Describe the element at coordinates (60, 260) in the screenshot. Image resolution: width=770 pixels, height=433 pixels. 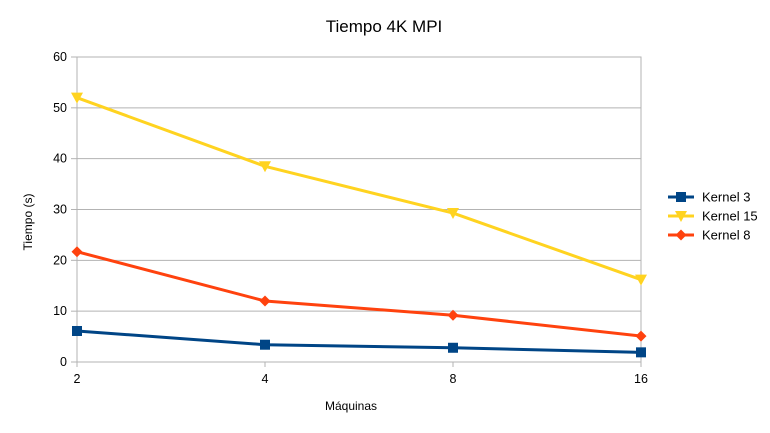
I see `y-tick-label: 20` at that location.